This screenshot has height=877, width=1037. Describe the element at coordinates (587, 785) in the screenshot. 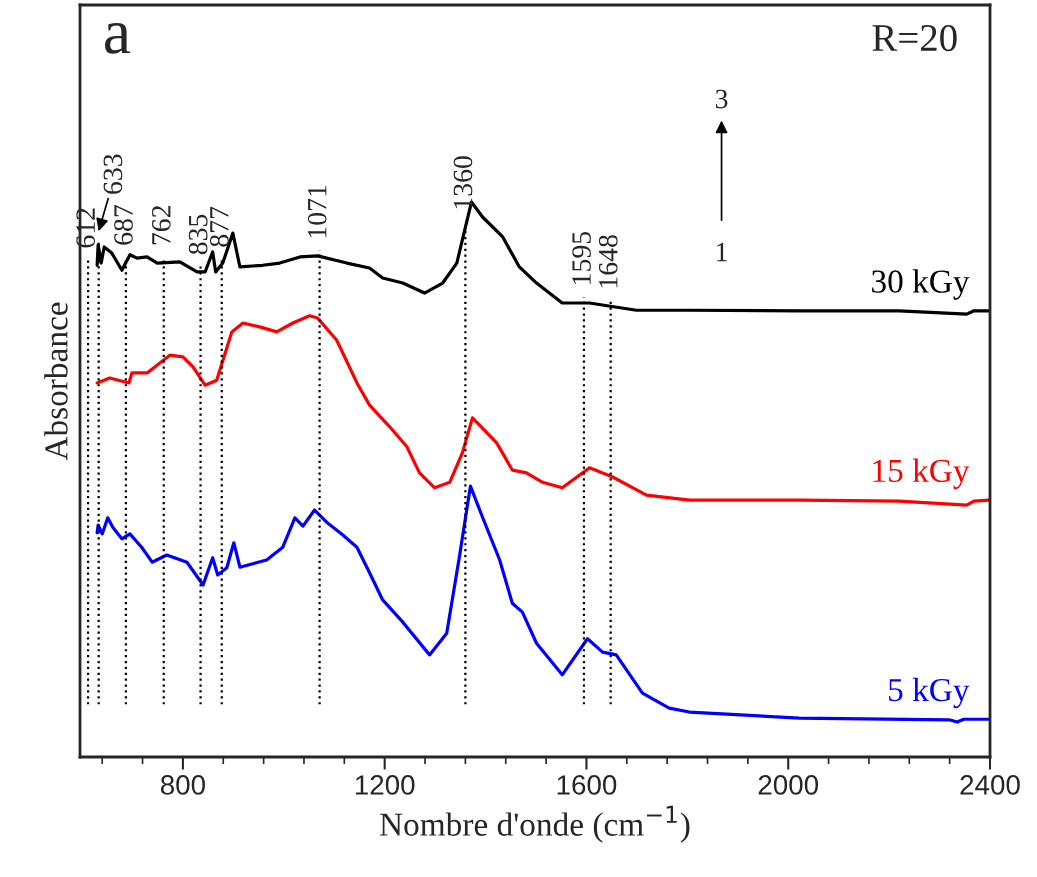

I see `x-tick-label: 1600` at that location.